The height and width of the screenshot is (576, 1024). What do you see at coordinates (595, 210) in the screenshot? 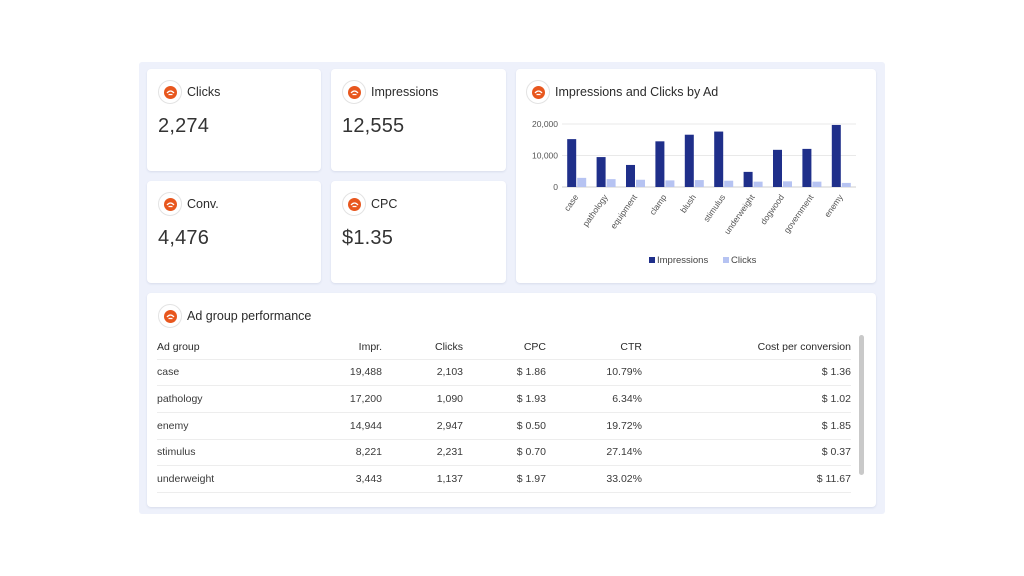
I see `x-tick-label: pathology` at bounding box center [595, 210].